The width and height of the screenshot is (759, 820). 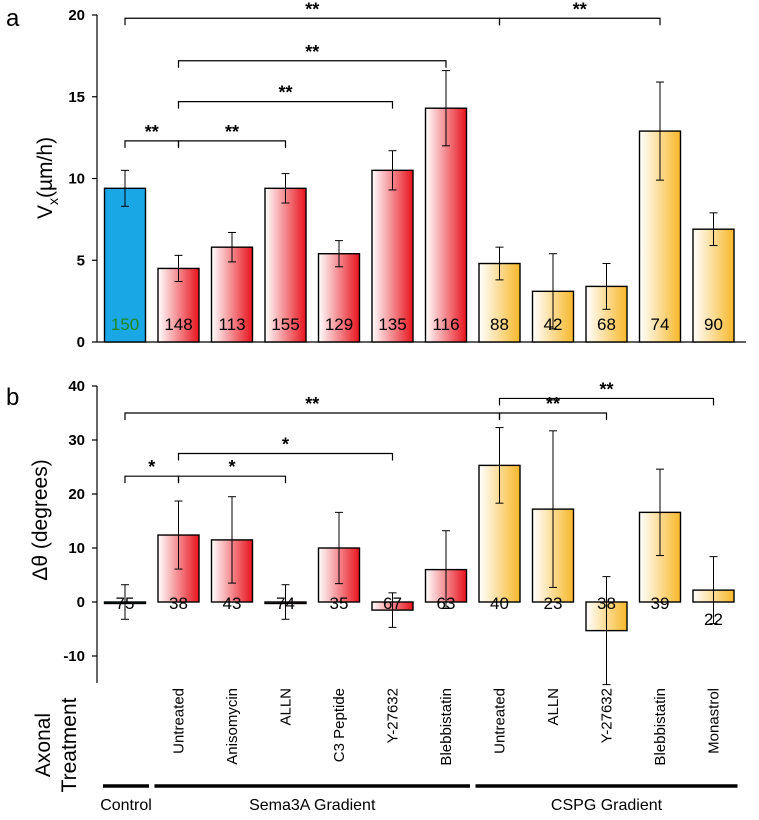 What do you see at coordinates (74, 656) in the screenshot?
I see `y-tick-label: -10` at bounding box center [74, 656].